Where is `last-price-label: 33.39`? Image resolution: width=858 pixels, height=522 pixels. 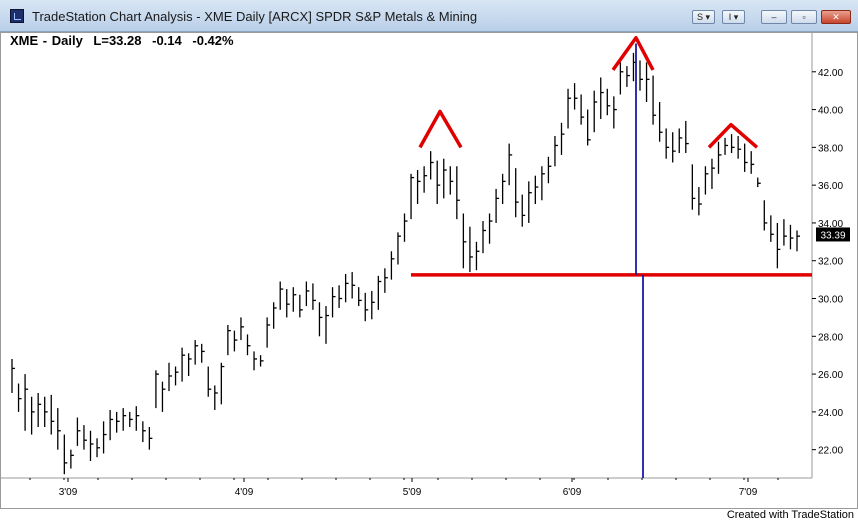 last-price-label: 33.39 is located at coordinates (832, 235).